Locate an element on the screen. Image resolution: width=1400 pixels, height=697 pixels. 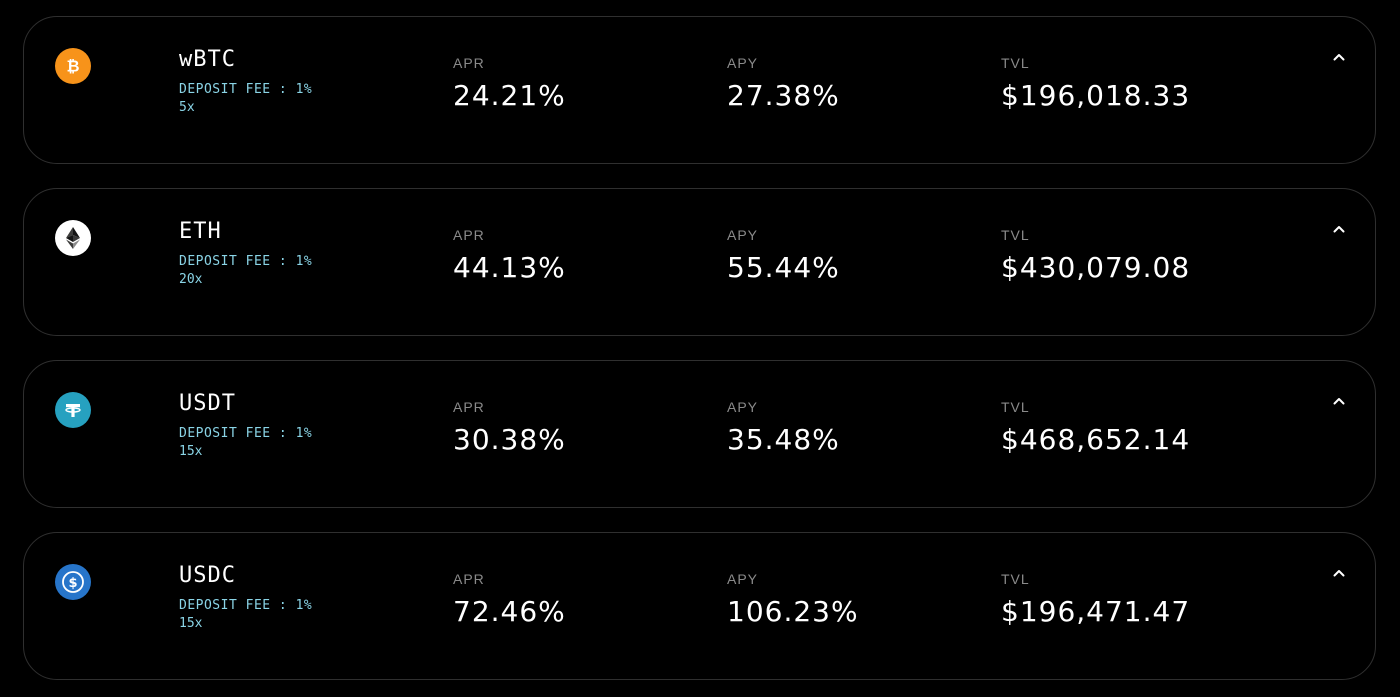
tvl-value: $468,652.14 is located at coordinates (1096, 439).